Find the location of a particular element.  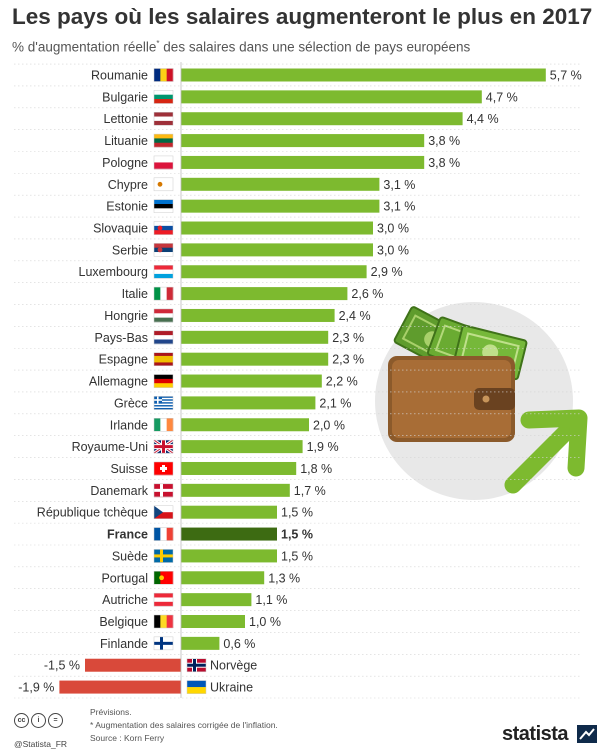

bar-row: 1,5 % Suède is located at coordinates (212, 556).